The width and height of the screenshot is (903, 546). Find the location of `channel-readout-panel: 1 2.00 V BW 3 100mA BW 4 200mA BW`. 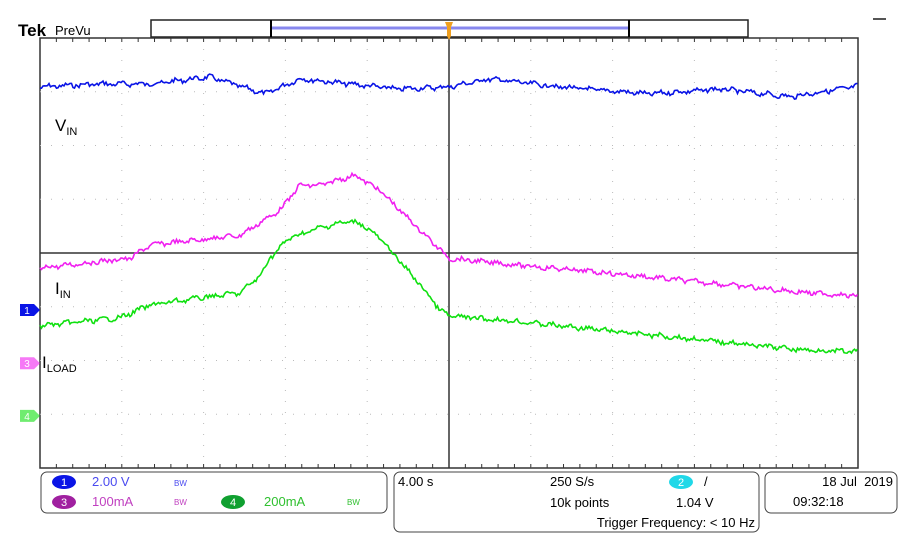

channel-readout-panel: 1 2.00 V BW 3 100mA BW 4 200mA BW is located at coordinates (214, 492).